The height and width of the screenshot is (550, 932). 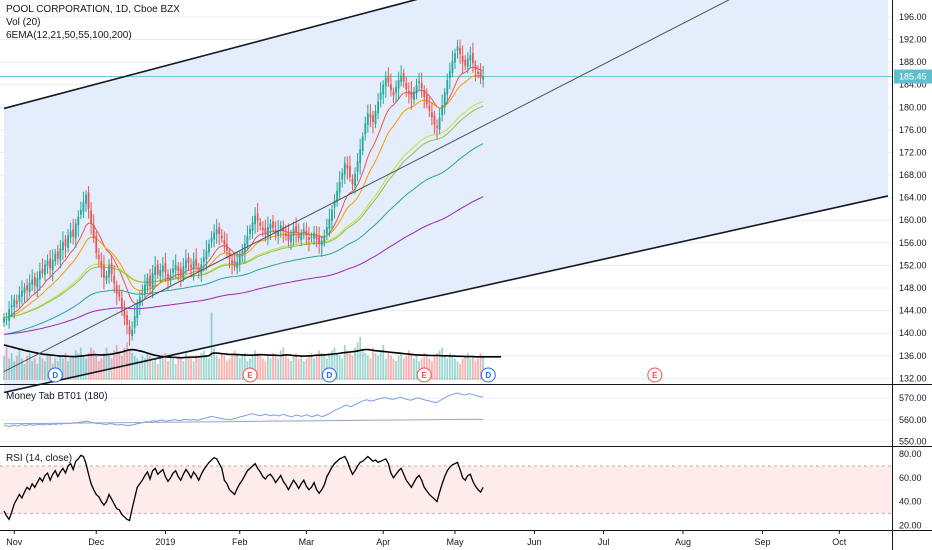 What do you see at coordinates (839, 542) in the screenshot?
I see `time-tick-label: Oct` at bounding box center [839, 542].